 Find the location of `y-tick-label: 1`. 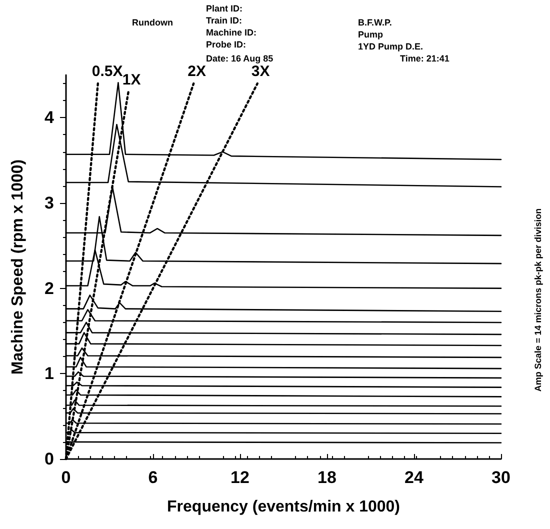

y-tick-label: 1 is located at coordinates (49, 374).